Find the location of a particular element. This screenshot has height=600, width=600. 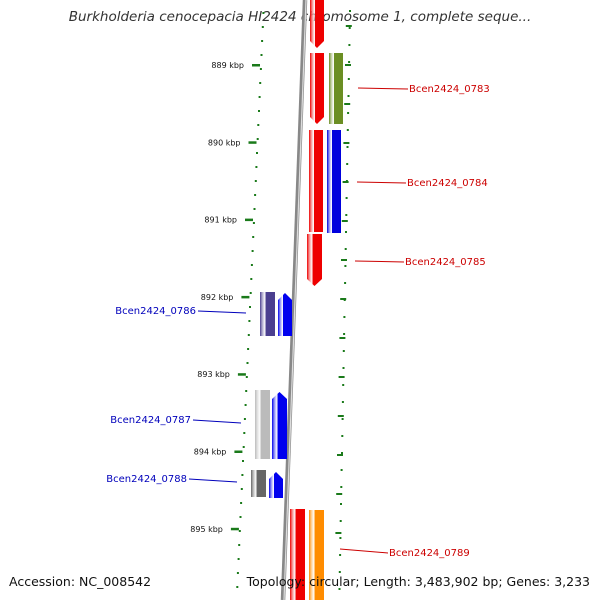

chromosome-backbone-highlight is located at coordinates (295, 300).